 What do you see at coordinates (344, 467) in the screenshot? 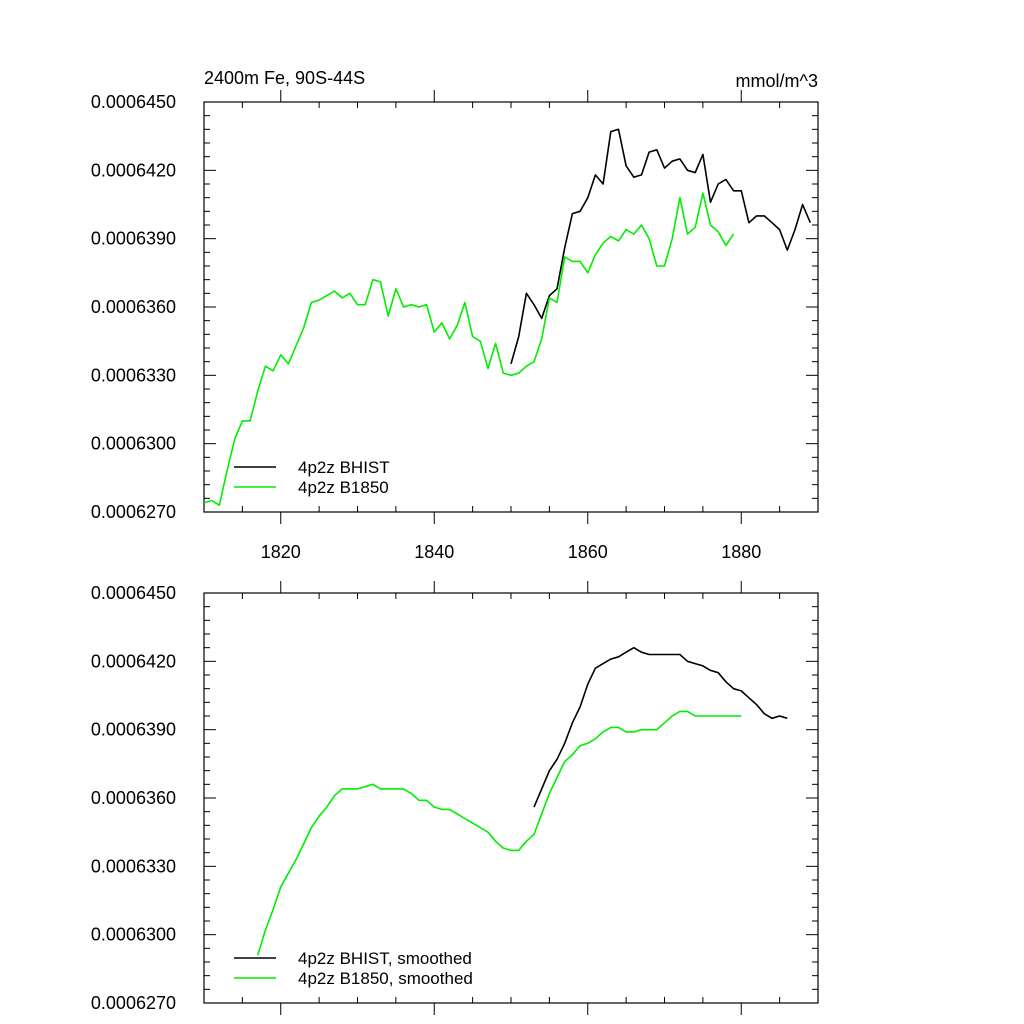
I see `legend-label: 4p2z BHIST` at bounding box center [344, 467].